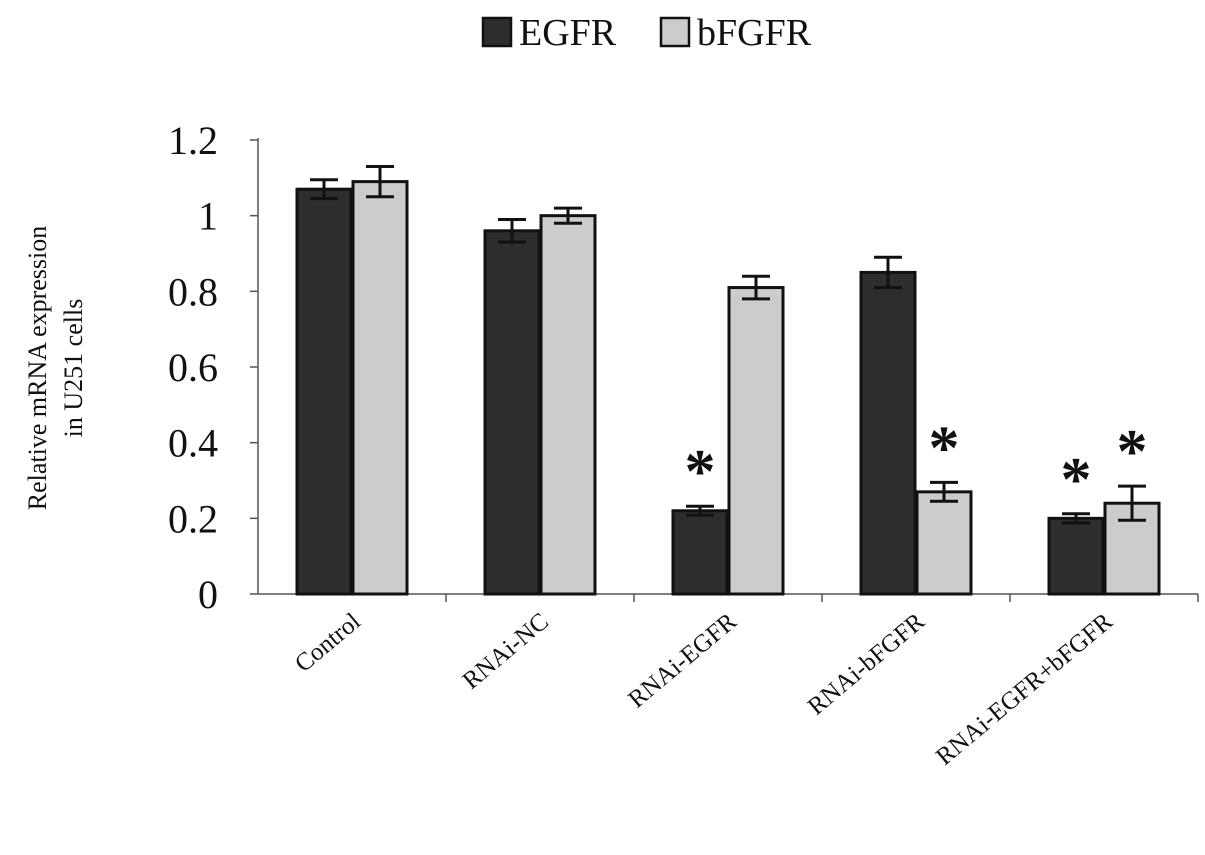  I want to click on y-tick-label: 0.8, so click(193, 291).